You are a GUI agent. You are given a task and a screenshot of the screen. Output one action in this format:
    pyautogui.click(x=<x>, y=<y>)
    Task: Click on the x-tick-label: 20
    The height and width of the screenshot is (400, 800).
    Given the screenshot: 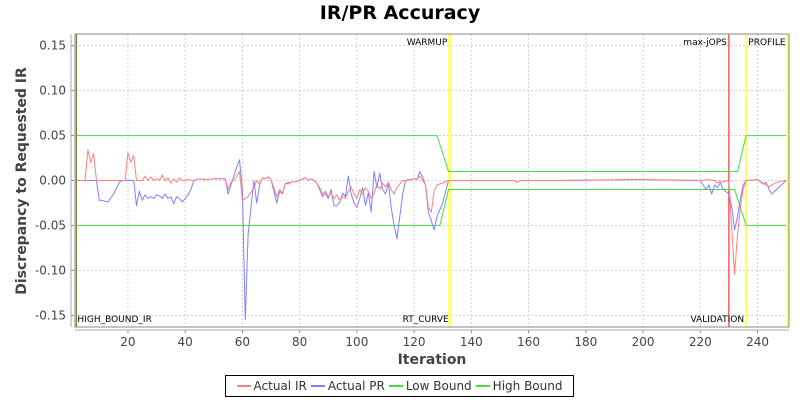 What is the action you would take?
    pyautogui.click(x=127, y=342)
    